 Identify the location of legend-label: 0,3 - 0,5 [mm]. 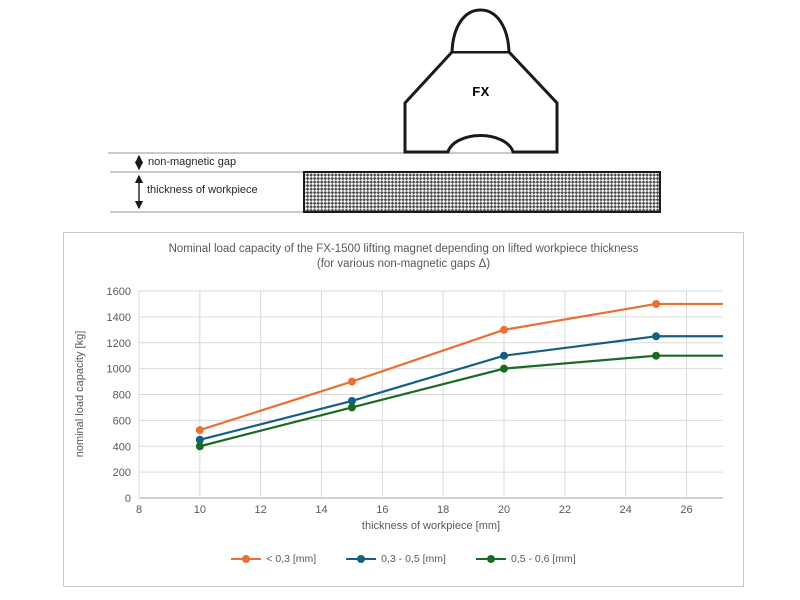
(413, 559).